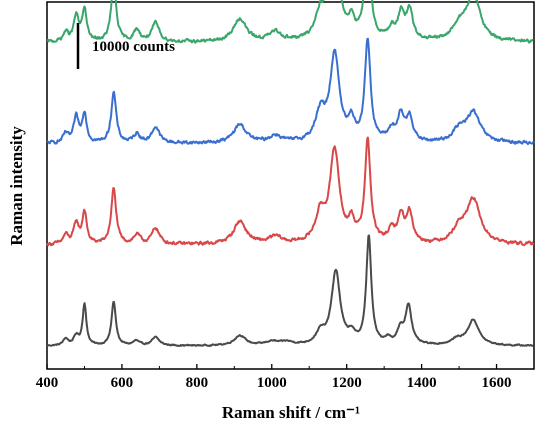  What do you see at coordinates (497, 383) in the screenshot?
I see `x-tick-label: 1600` at bounding box center [497, 383].